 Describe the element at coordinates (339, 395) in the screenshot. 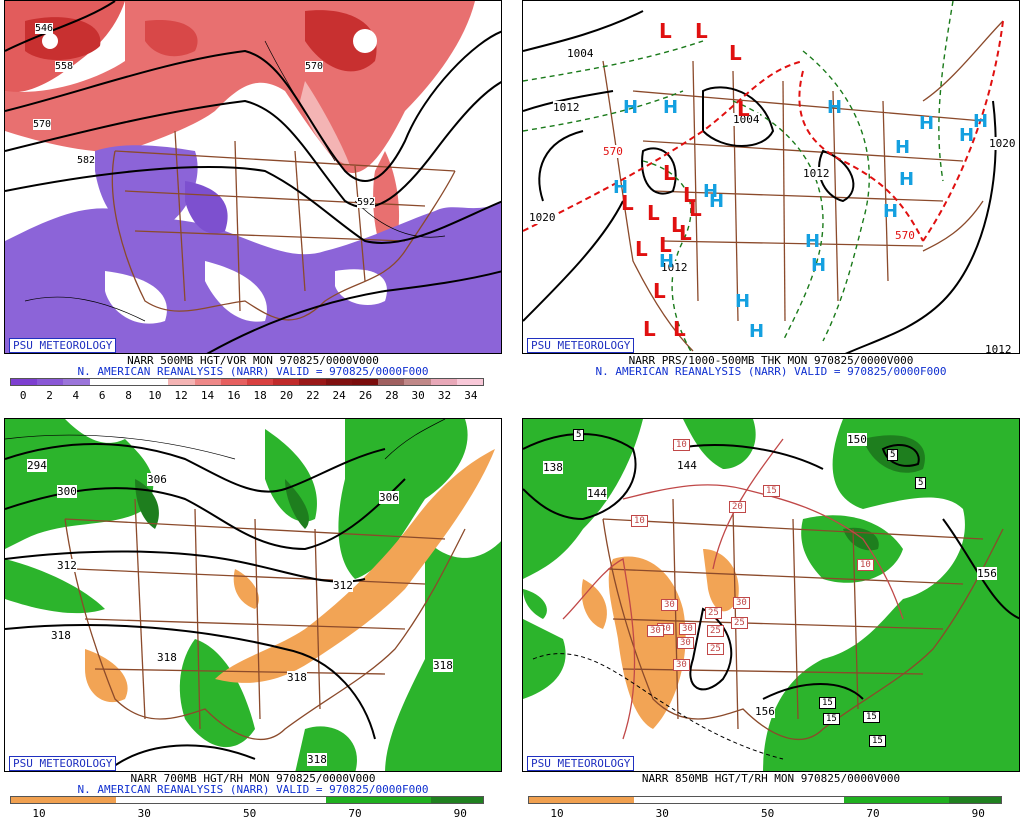

I see `colorbar-tick-label: 24` at that location.